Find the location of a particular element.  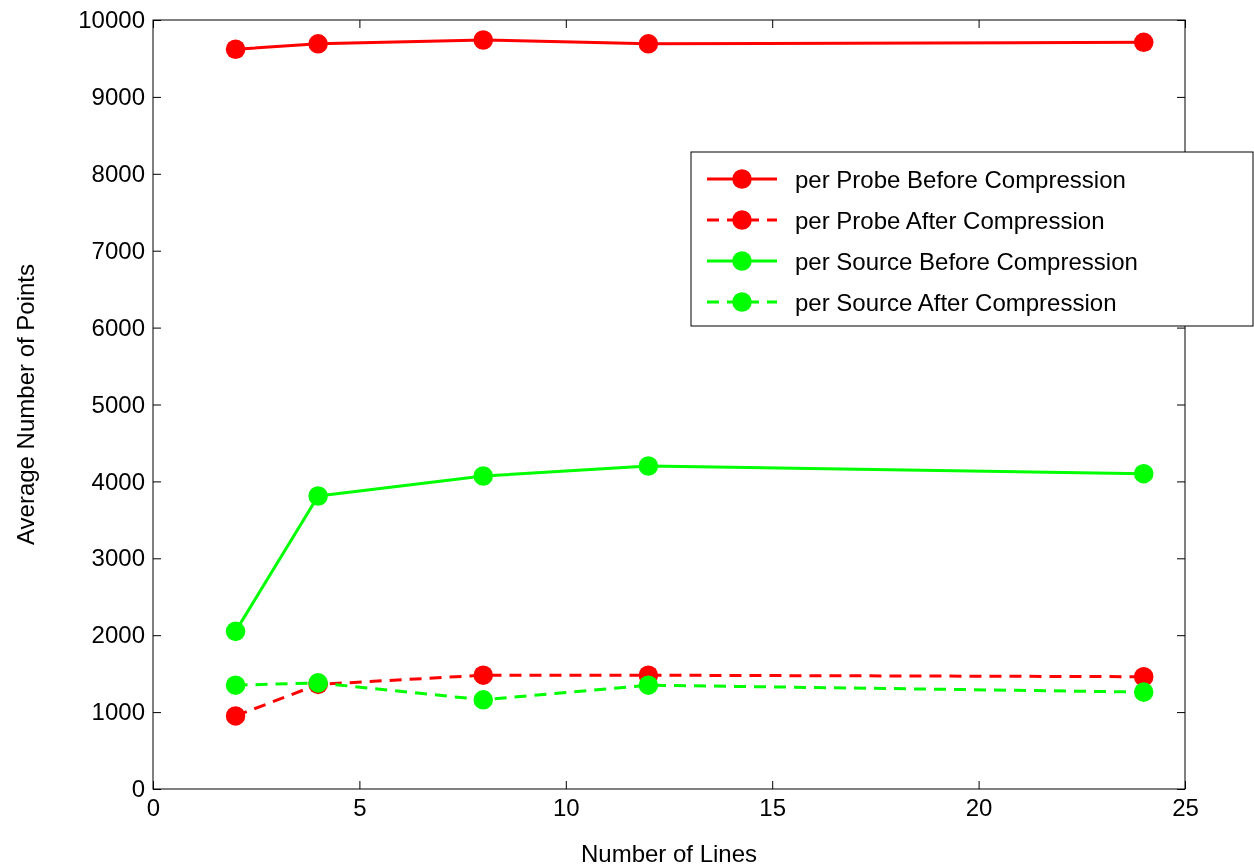

x-tick-label: 25 is located at coordinates (1185, 808).